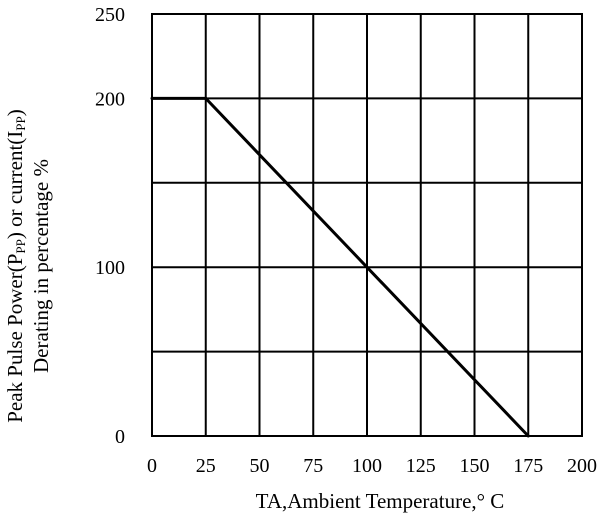 The image size is (609, 522). Describe the element at coordinates (110, 268) in the screenshot. I see `y-tick-label: 100` at that location.